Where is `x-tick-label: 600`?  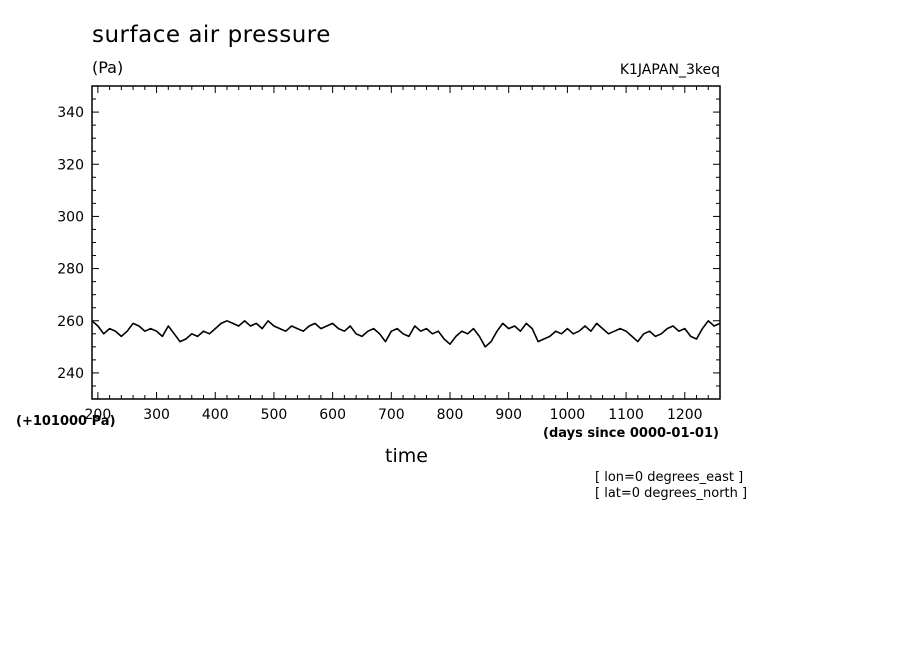 x-tick-label: 600 is located at coordinates (332, 415).